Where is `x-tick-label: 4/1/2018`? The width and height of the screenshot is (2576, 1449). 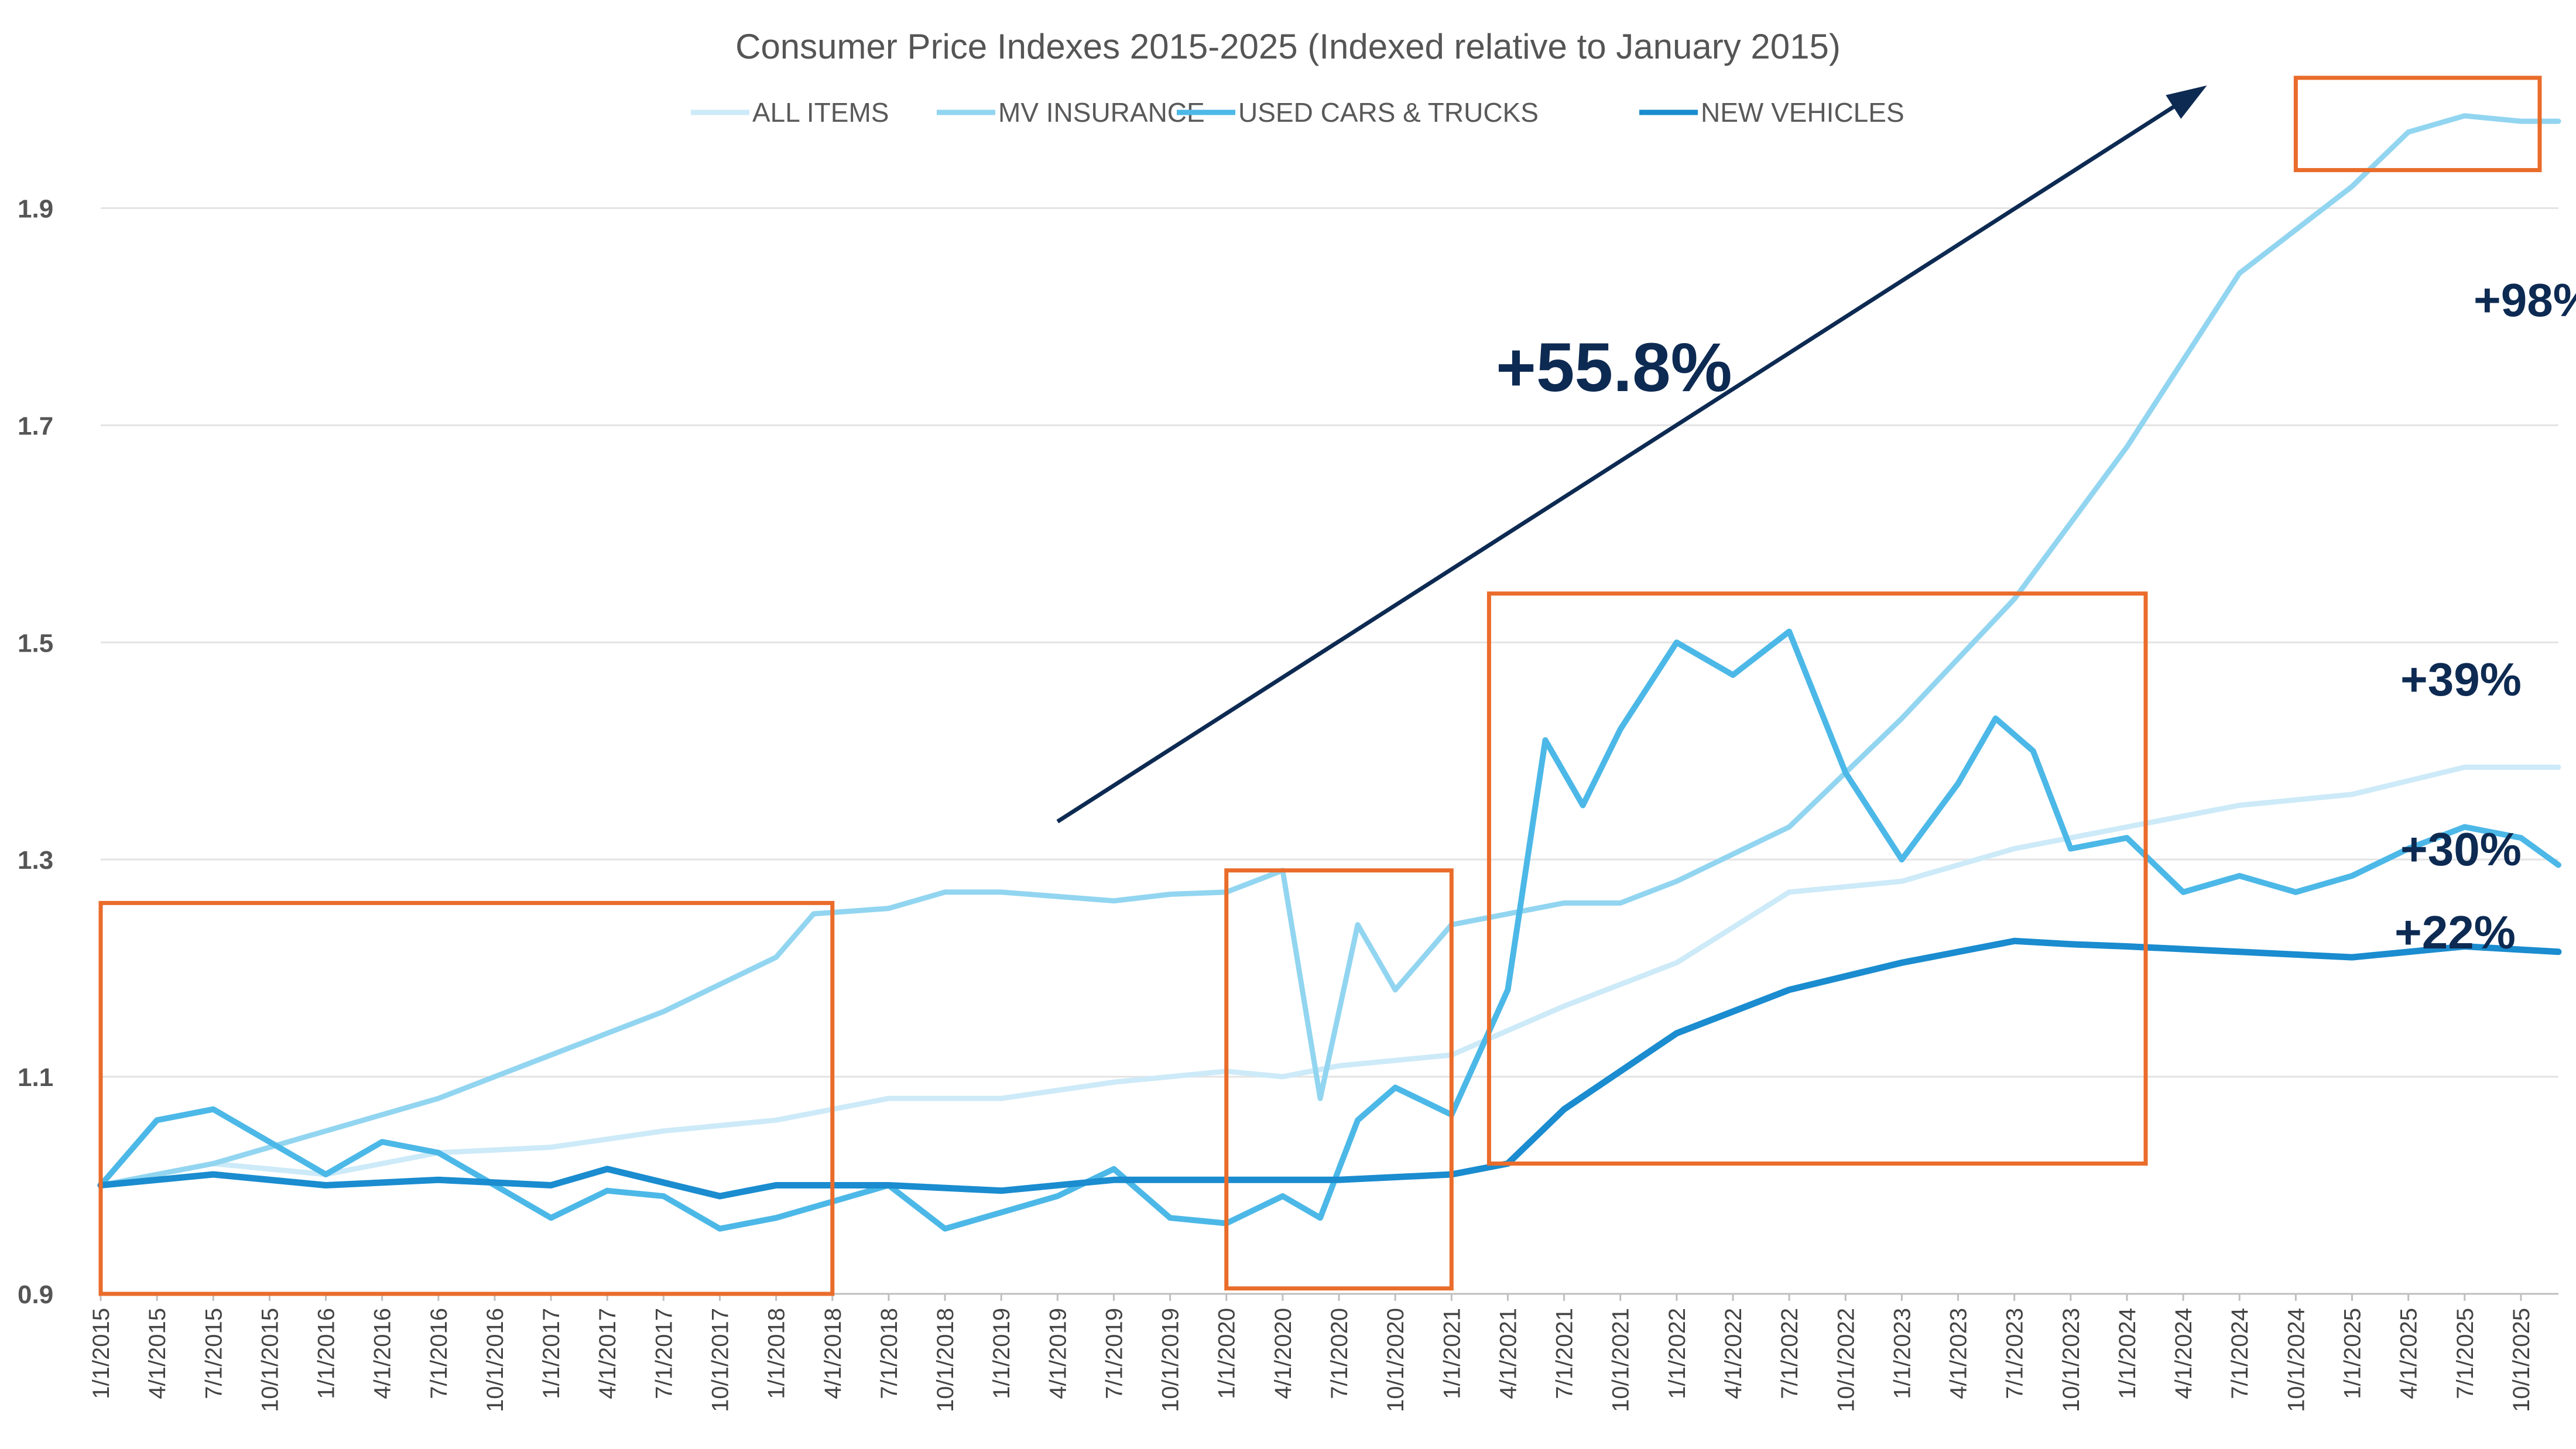 x-tick-label: 4/1/2018 is located at coordinates (833, 1353).